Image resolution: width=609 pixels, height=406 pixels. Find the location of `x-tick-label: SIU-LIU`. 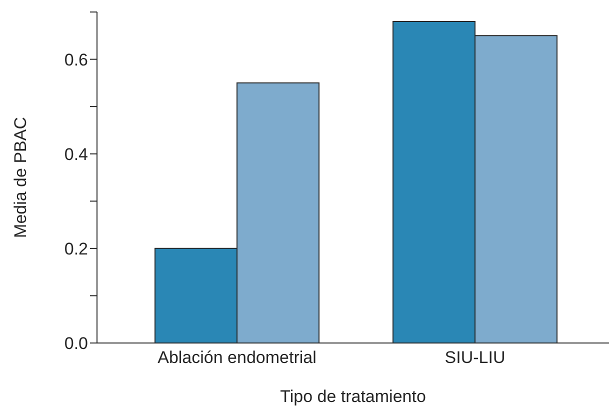

x-tick-label: SIU-LIU is located at coordinates (475, 358).